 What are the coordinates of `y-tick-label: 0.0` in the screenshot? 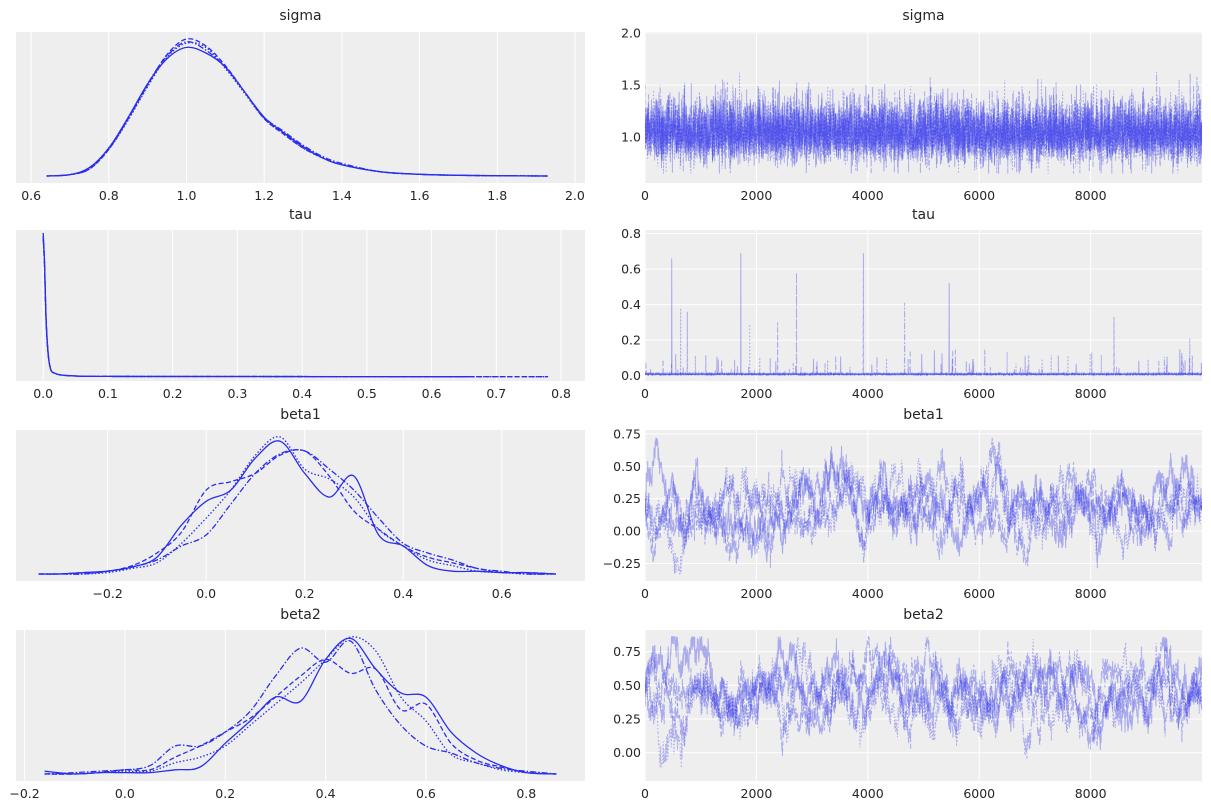 It's located at (631, 375).